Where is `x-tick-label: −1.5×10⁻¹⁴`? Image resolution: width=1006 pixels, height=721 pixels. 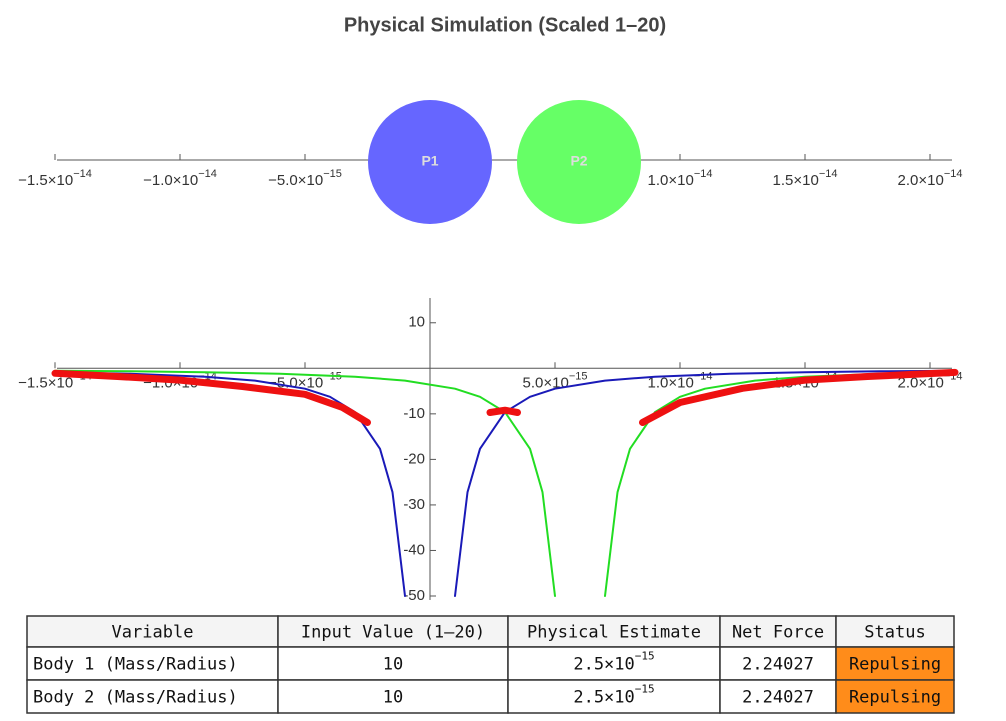 x-tick-label: −1.5×10⁻¹⁴ is located at coordinates (55, 178).